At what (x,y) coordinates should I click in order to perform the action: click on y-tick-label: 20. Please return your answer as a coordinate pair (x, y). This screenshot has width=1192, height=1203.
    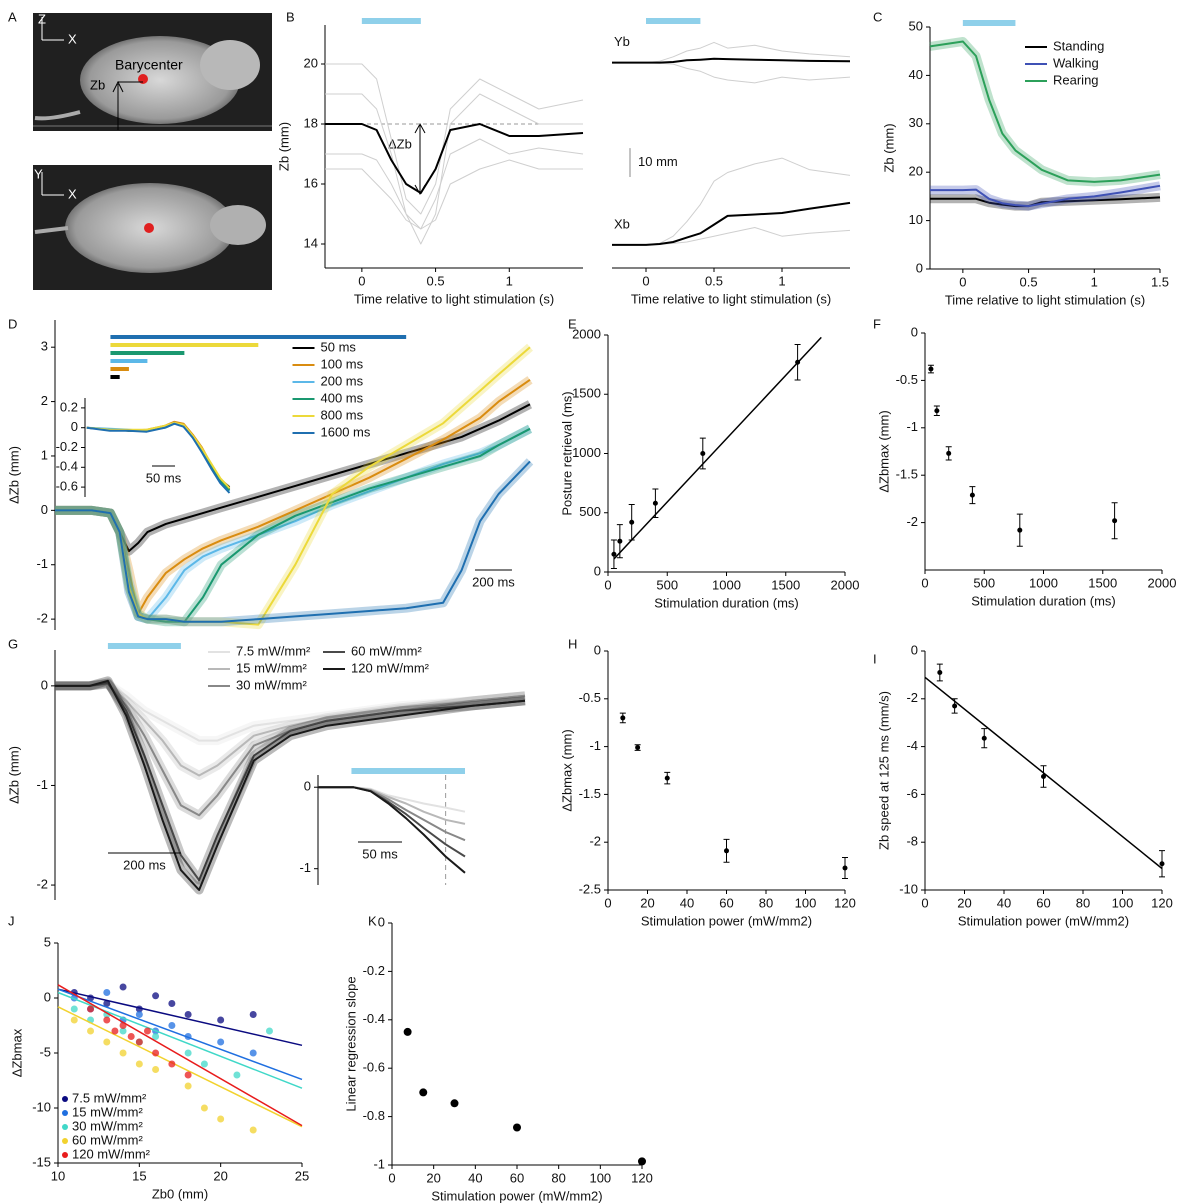
    Looking at the image, I should click on (311, 62).